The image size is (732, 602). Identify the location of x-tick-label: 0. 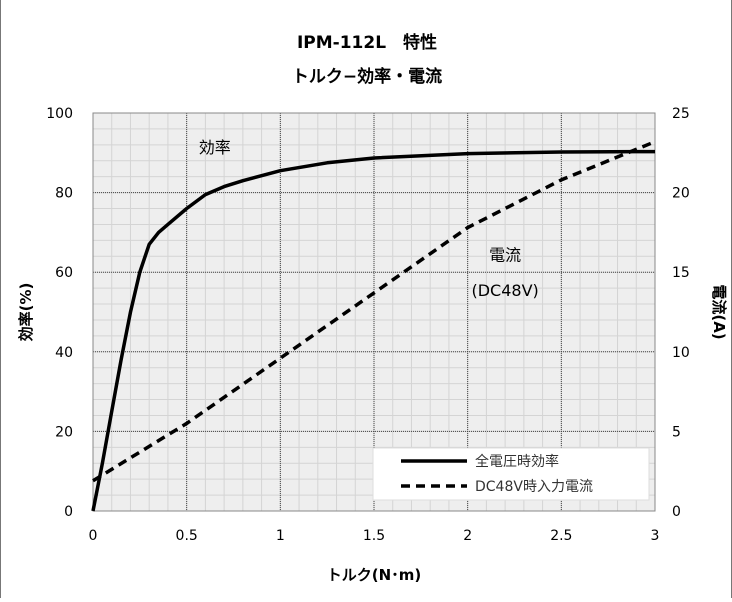
(93, 536).